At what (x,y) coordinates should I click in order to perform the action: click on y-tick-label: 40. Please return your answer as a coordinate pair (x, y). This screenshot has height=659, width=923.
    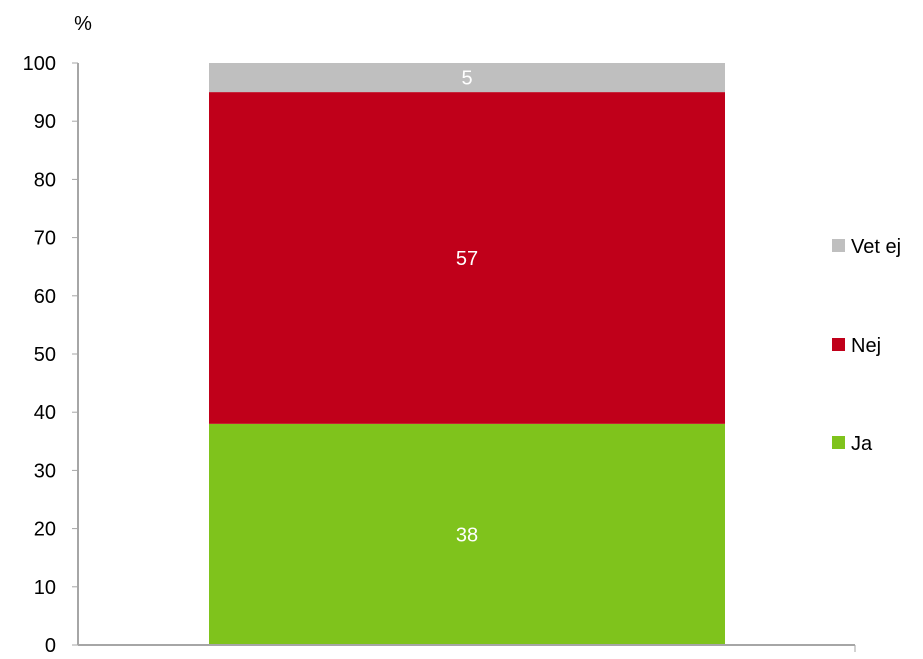
    Looking at the image, I should click on (45, 413).